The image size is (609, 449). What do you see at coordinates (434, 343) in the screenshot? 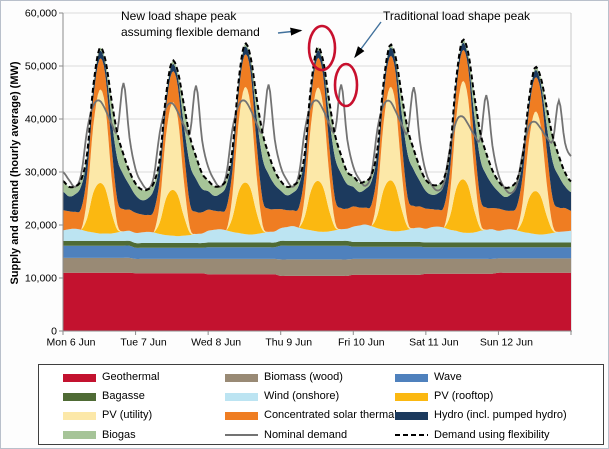
I see `x-tick-label: Sat 11 Jun` at bounding box center [434, 343].